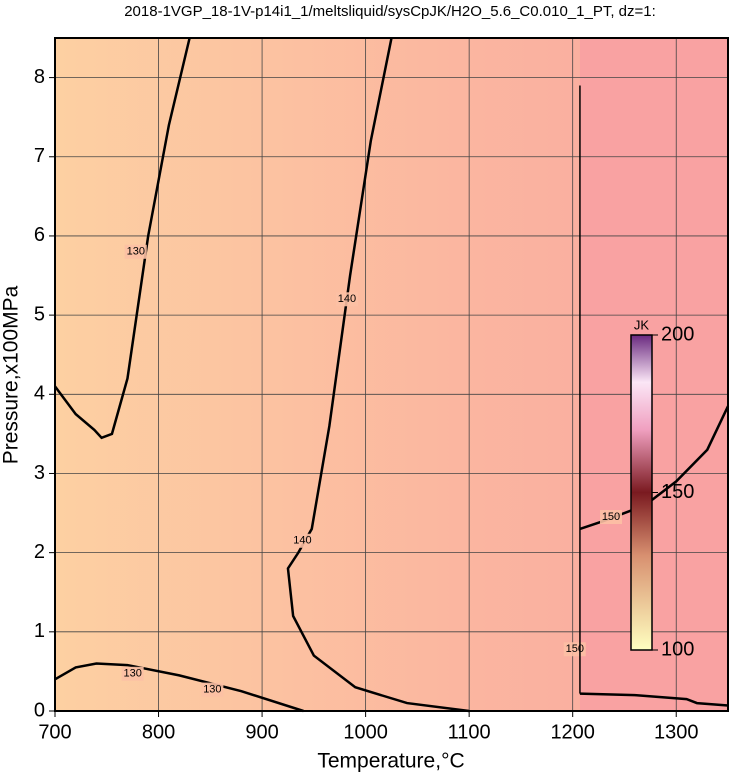 The width and height of the screenshot is (734, 776). What do you see at coordinates (39, 235) in the screenshot?
I see `y-tick-label: 6` at bounding box center [39, 235].